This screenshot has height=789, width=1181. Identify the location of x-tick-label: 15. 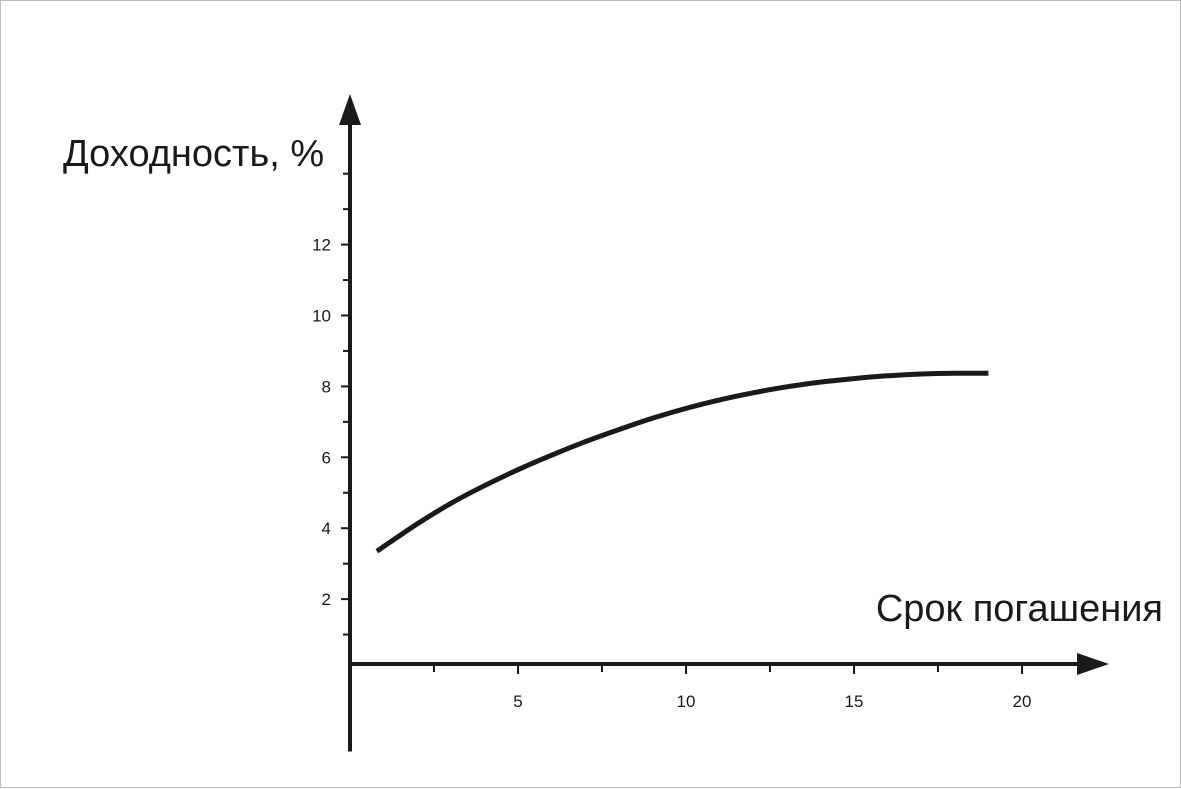
(854, 701).